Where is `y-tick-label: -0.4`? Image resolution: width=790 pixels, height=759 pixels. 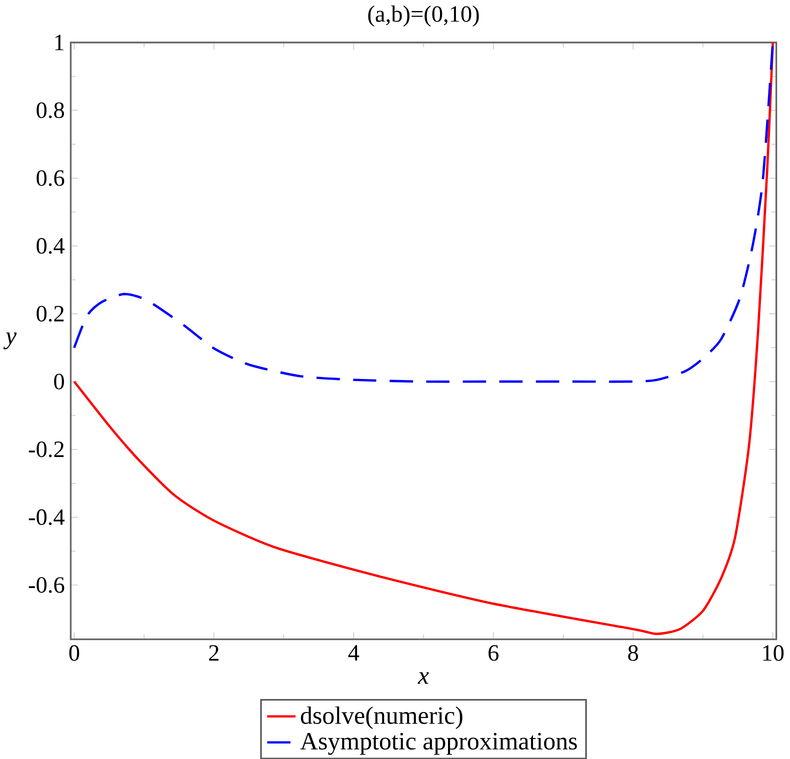 y-tick-label: -0.4 is located at coordinates (46, 517).